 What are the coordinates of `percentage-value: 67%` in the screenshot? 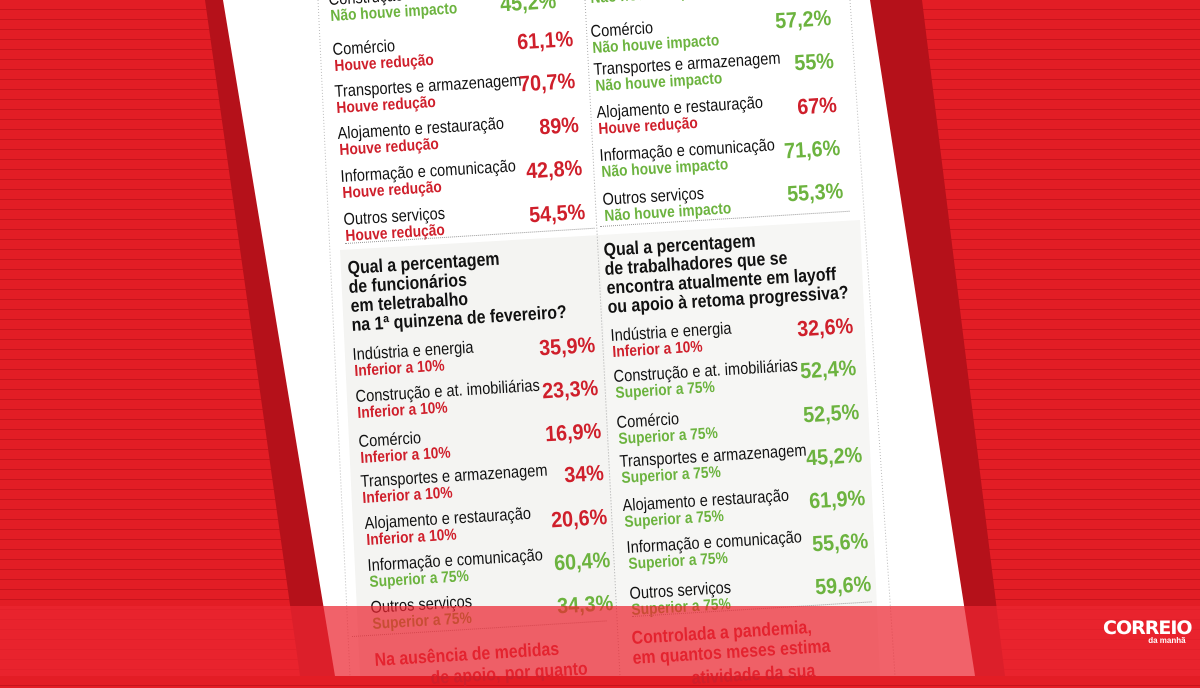 It's located at (817, 106).